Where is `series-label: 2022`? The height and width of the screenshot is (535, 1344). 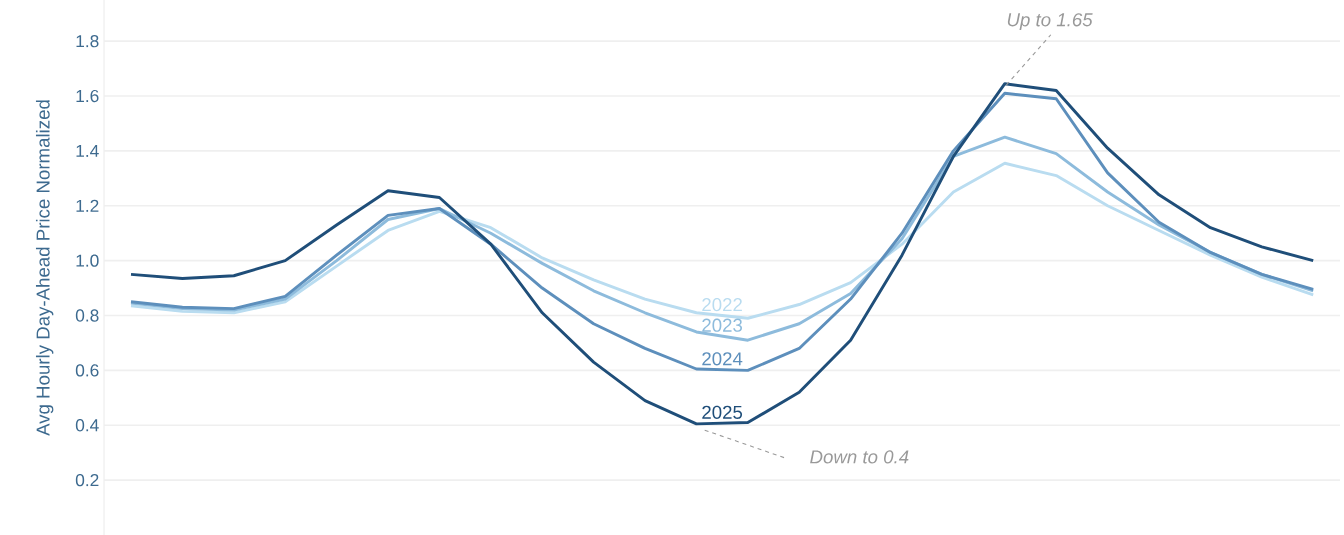 series-label: 2022 is located at coordinates (722, 305).